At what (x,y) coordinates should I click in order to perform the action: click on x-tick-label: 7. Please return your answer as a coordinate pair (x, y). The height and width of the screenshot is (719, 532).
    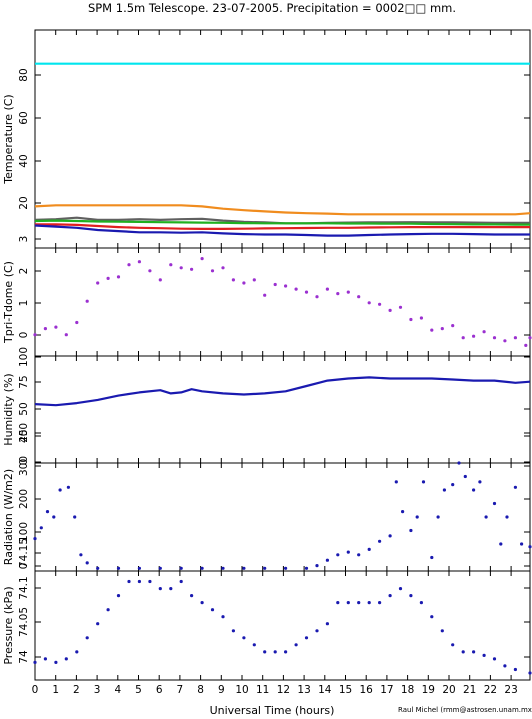
    Looking at the image, I should click on (180, 690).